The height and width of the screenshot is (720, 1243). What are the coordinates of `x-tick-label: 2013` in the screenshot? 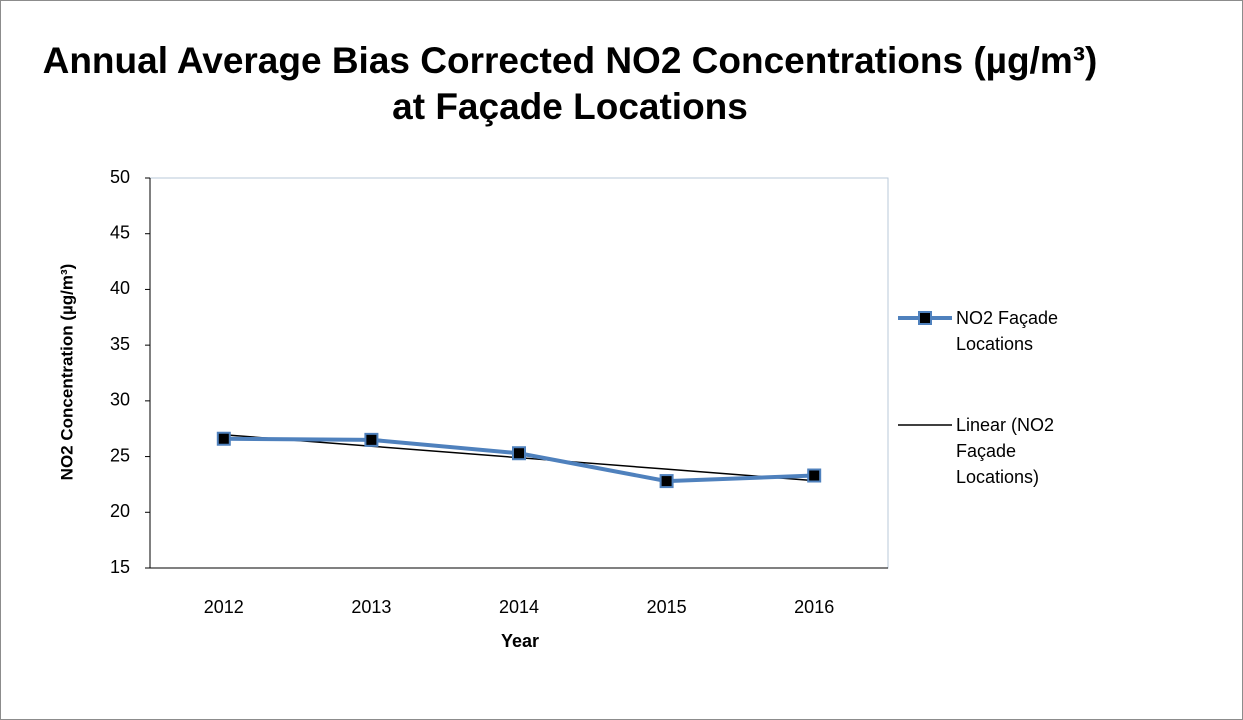 It's located at (371, 607).